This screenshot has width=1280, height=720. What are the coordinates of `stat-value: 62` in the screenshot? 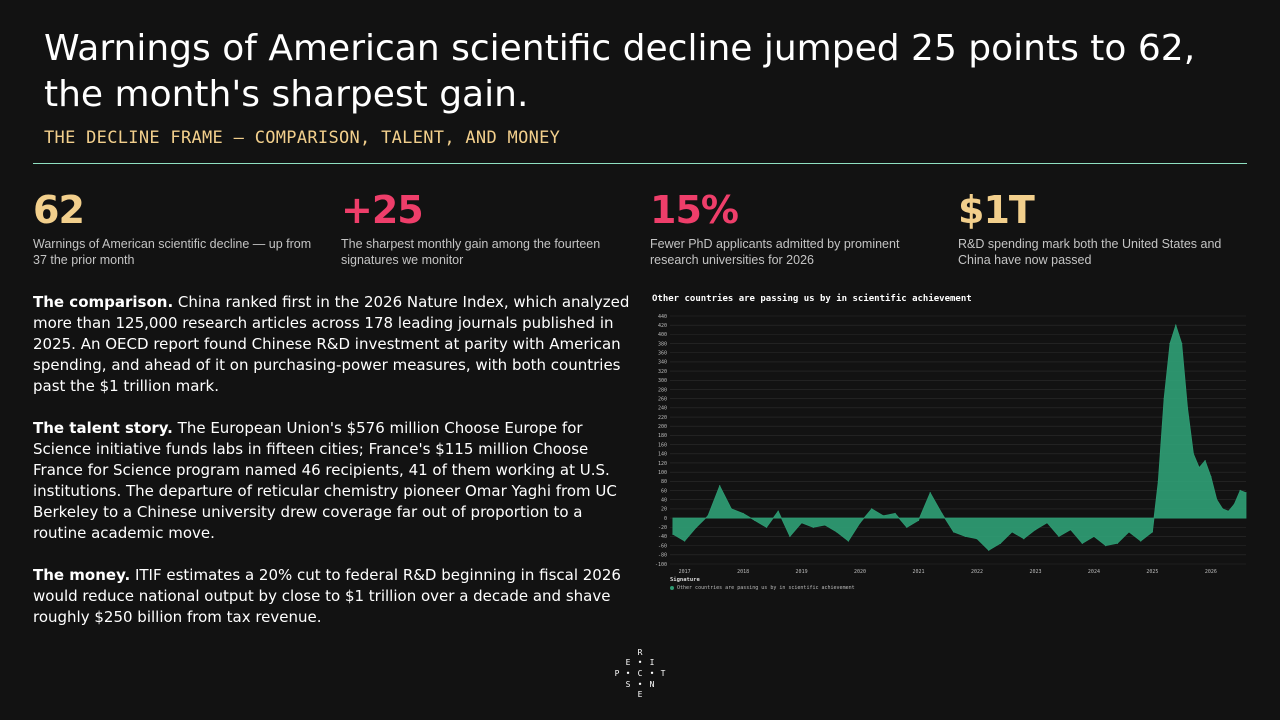 It's located at (59, 210).